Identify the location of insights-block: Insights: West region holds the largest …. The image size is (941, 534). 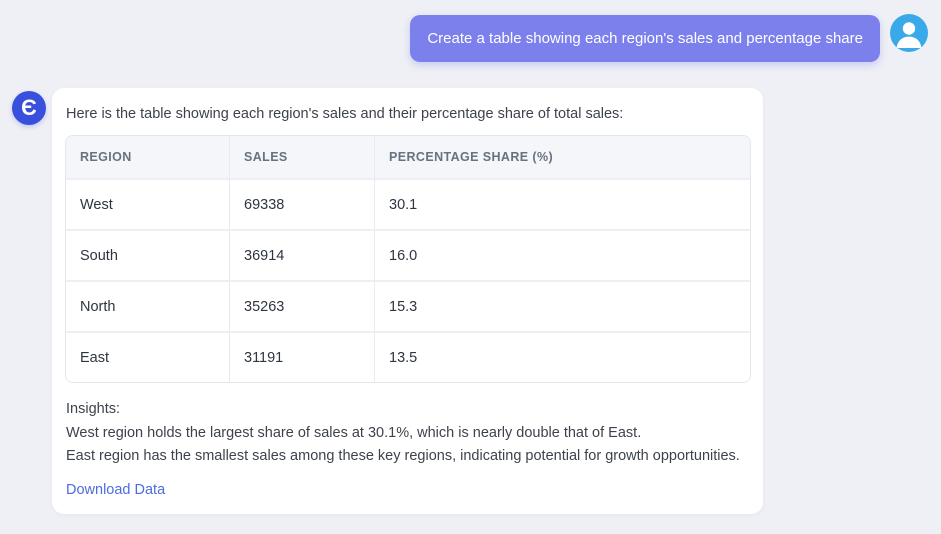
(407, 433).